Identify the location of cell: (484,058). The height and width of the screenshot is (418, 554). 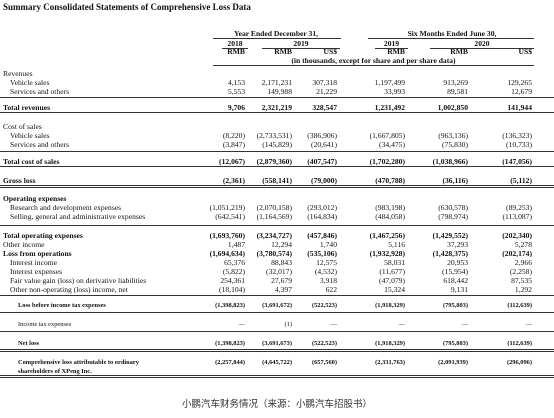
(390, 216).